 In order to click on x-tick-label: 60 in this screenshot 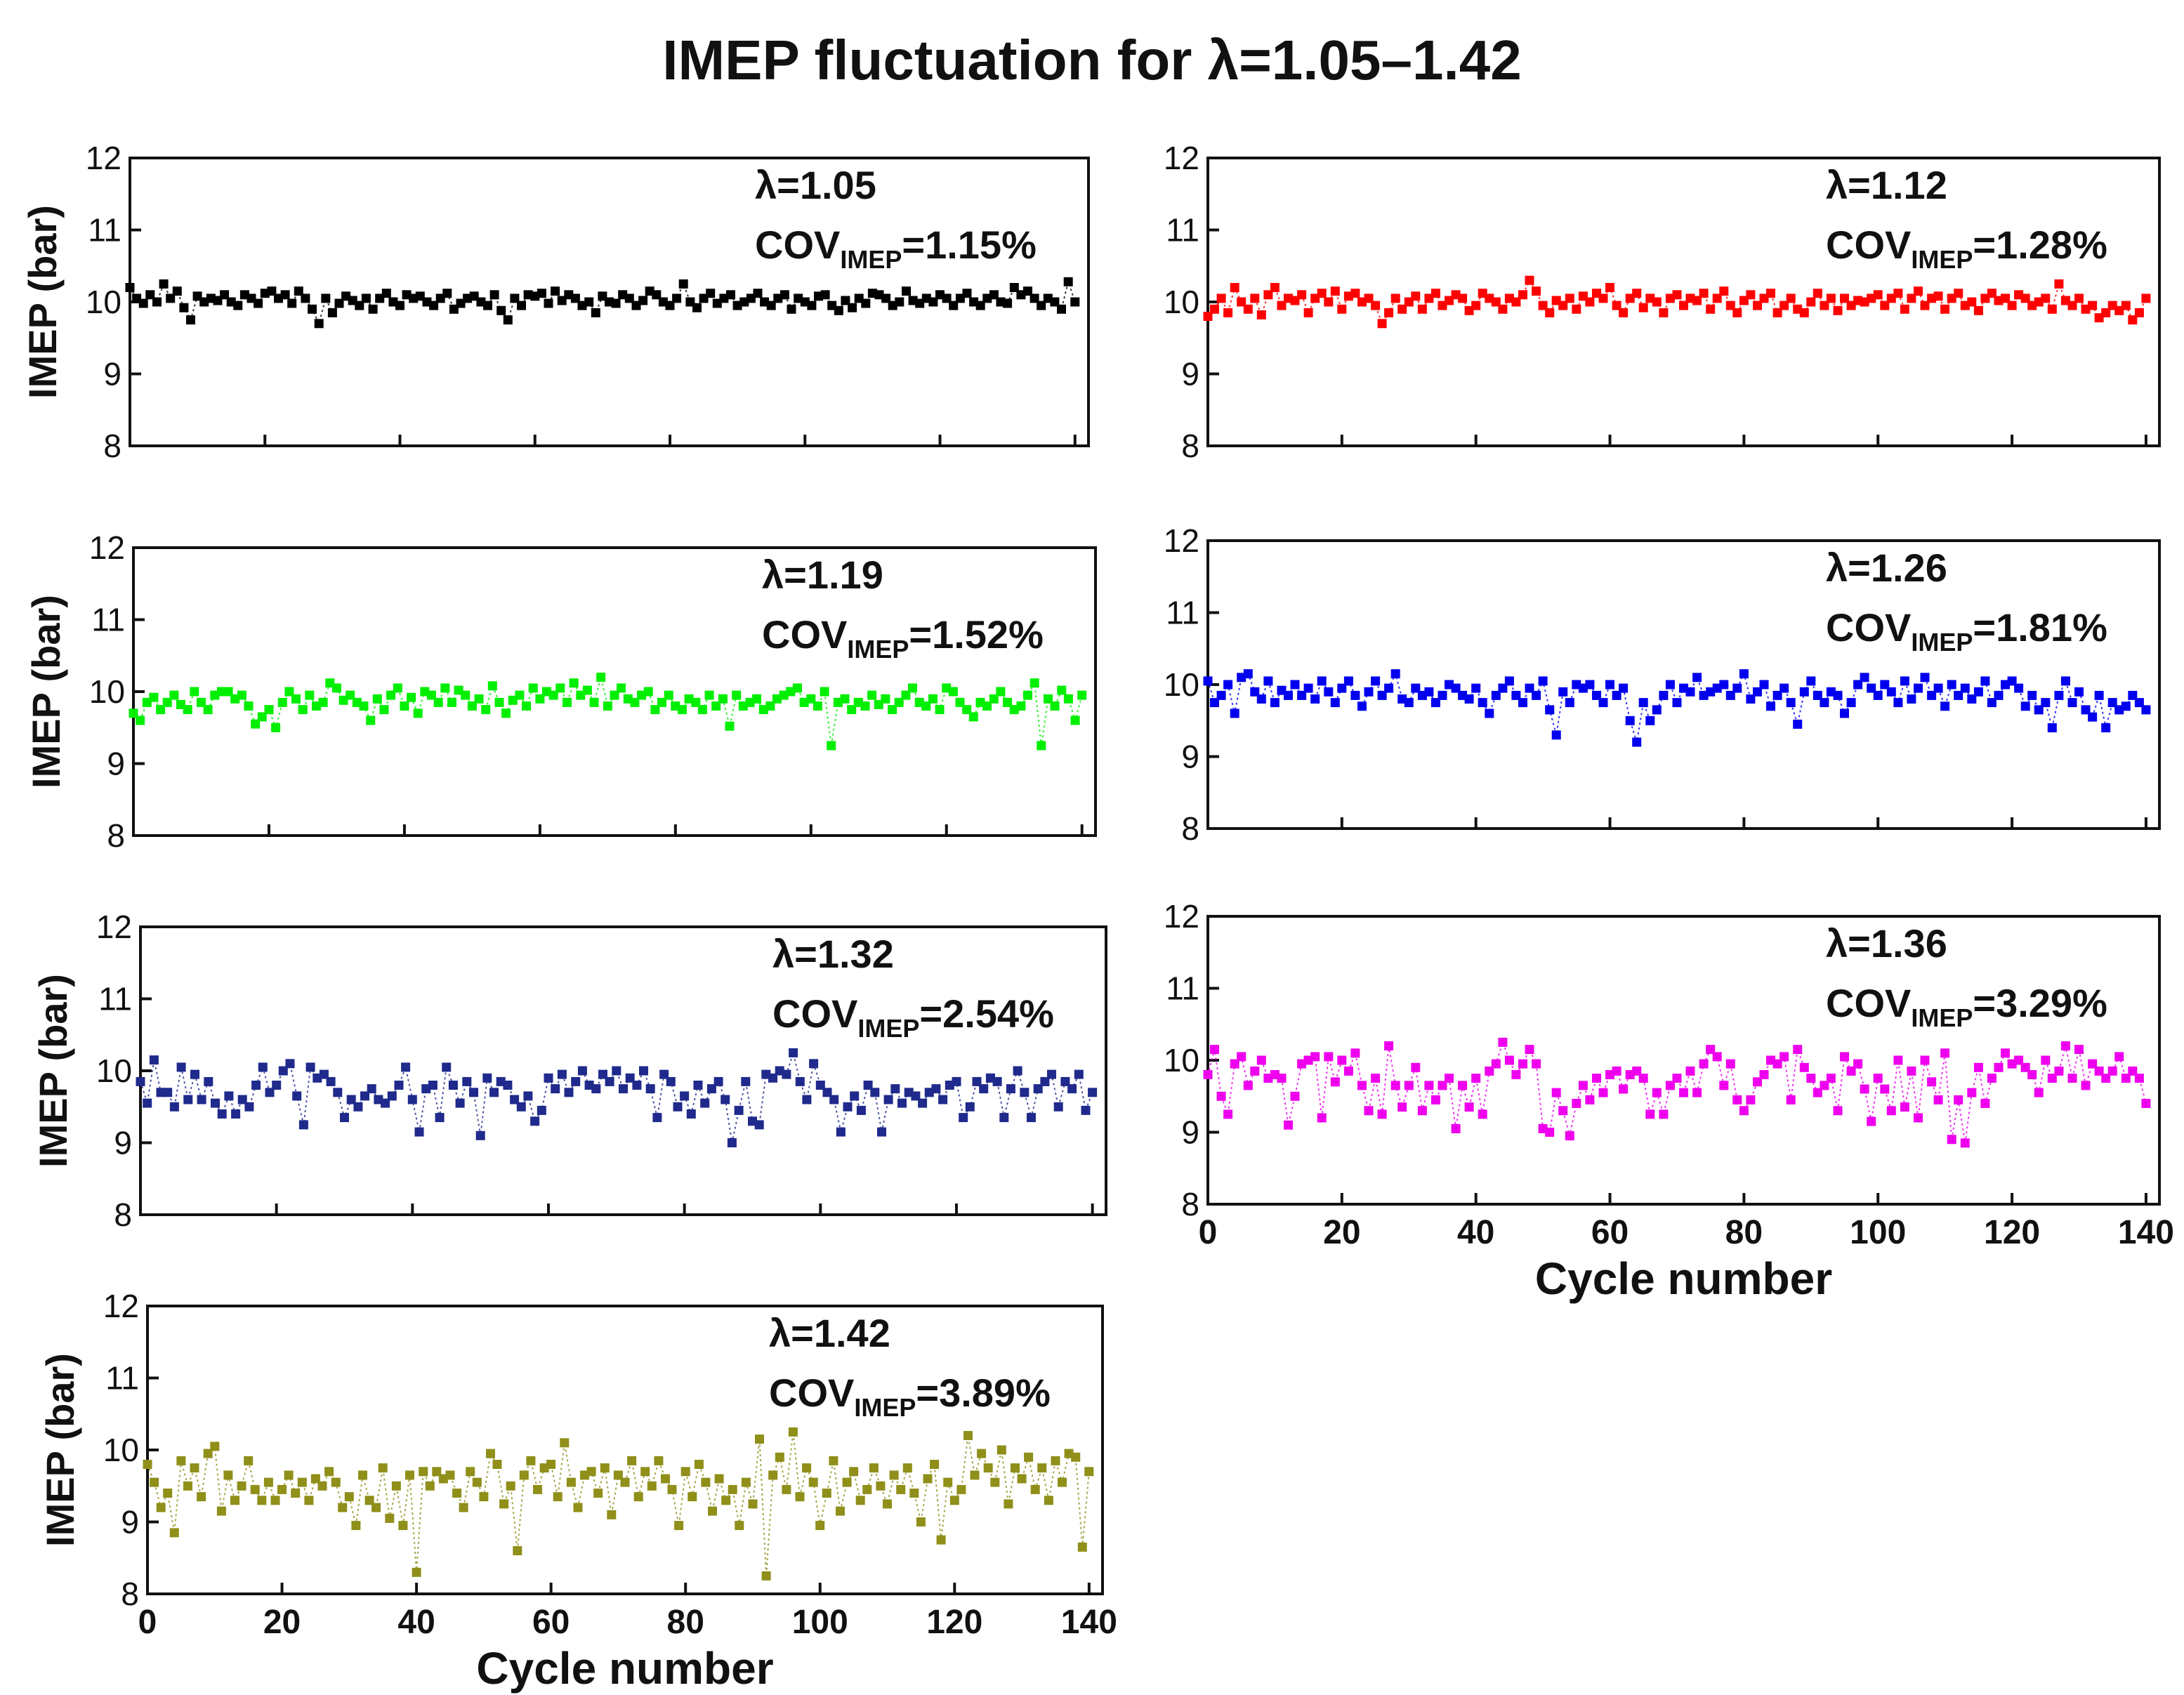, I will do `click(551, 1623)`.